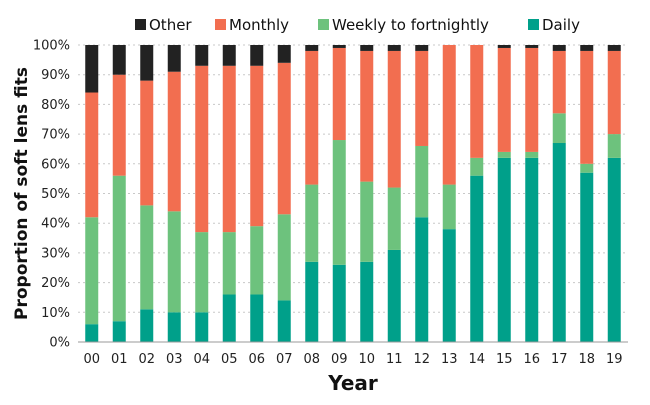 This screenshot has height=405, width=650. I want to click on y-tick-label: 30%, so click(55, 253).